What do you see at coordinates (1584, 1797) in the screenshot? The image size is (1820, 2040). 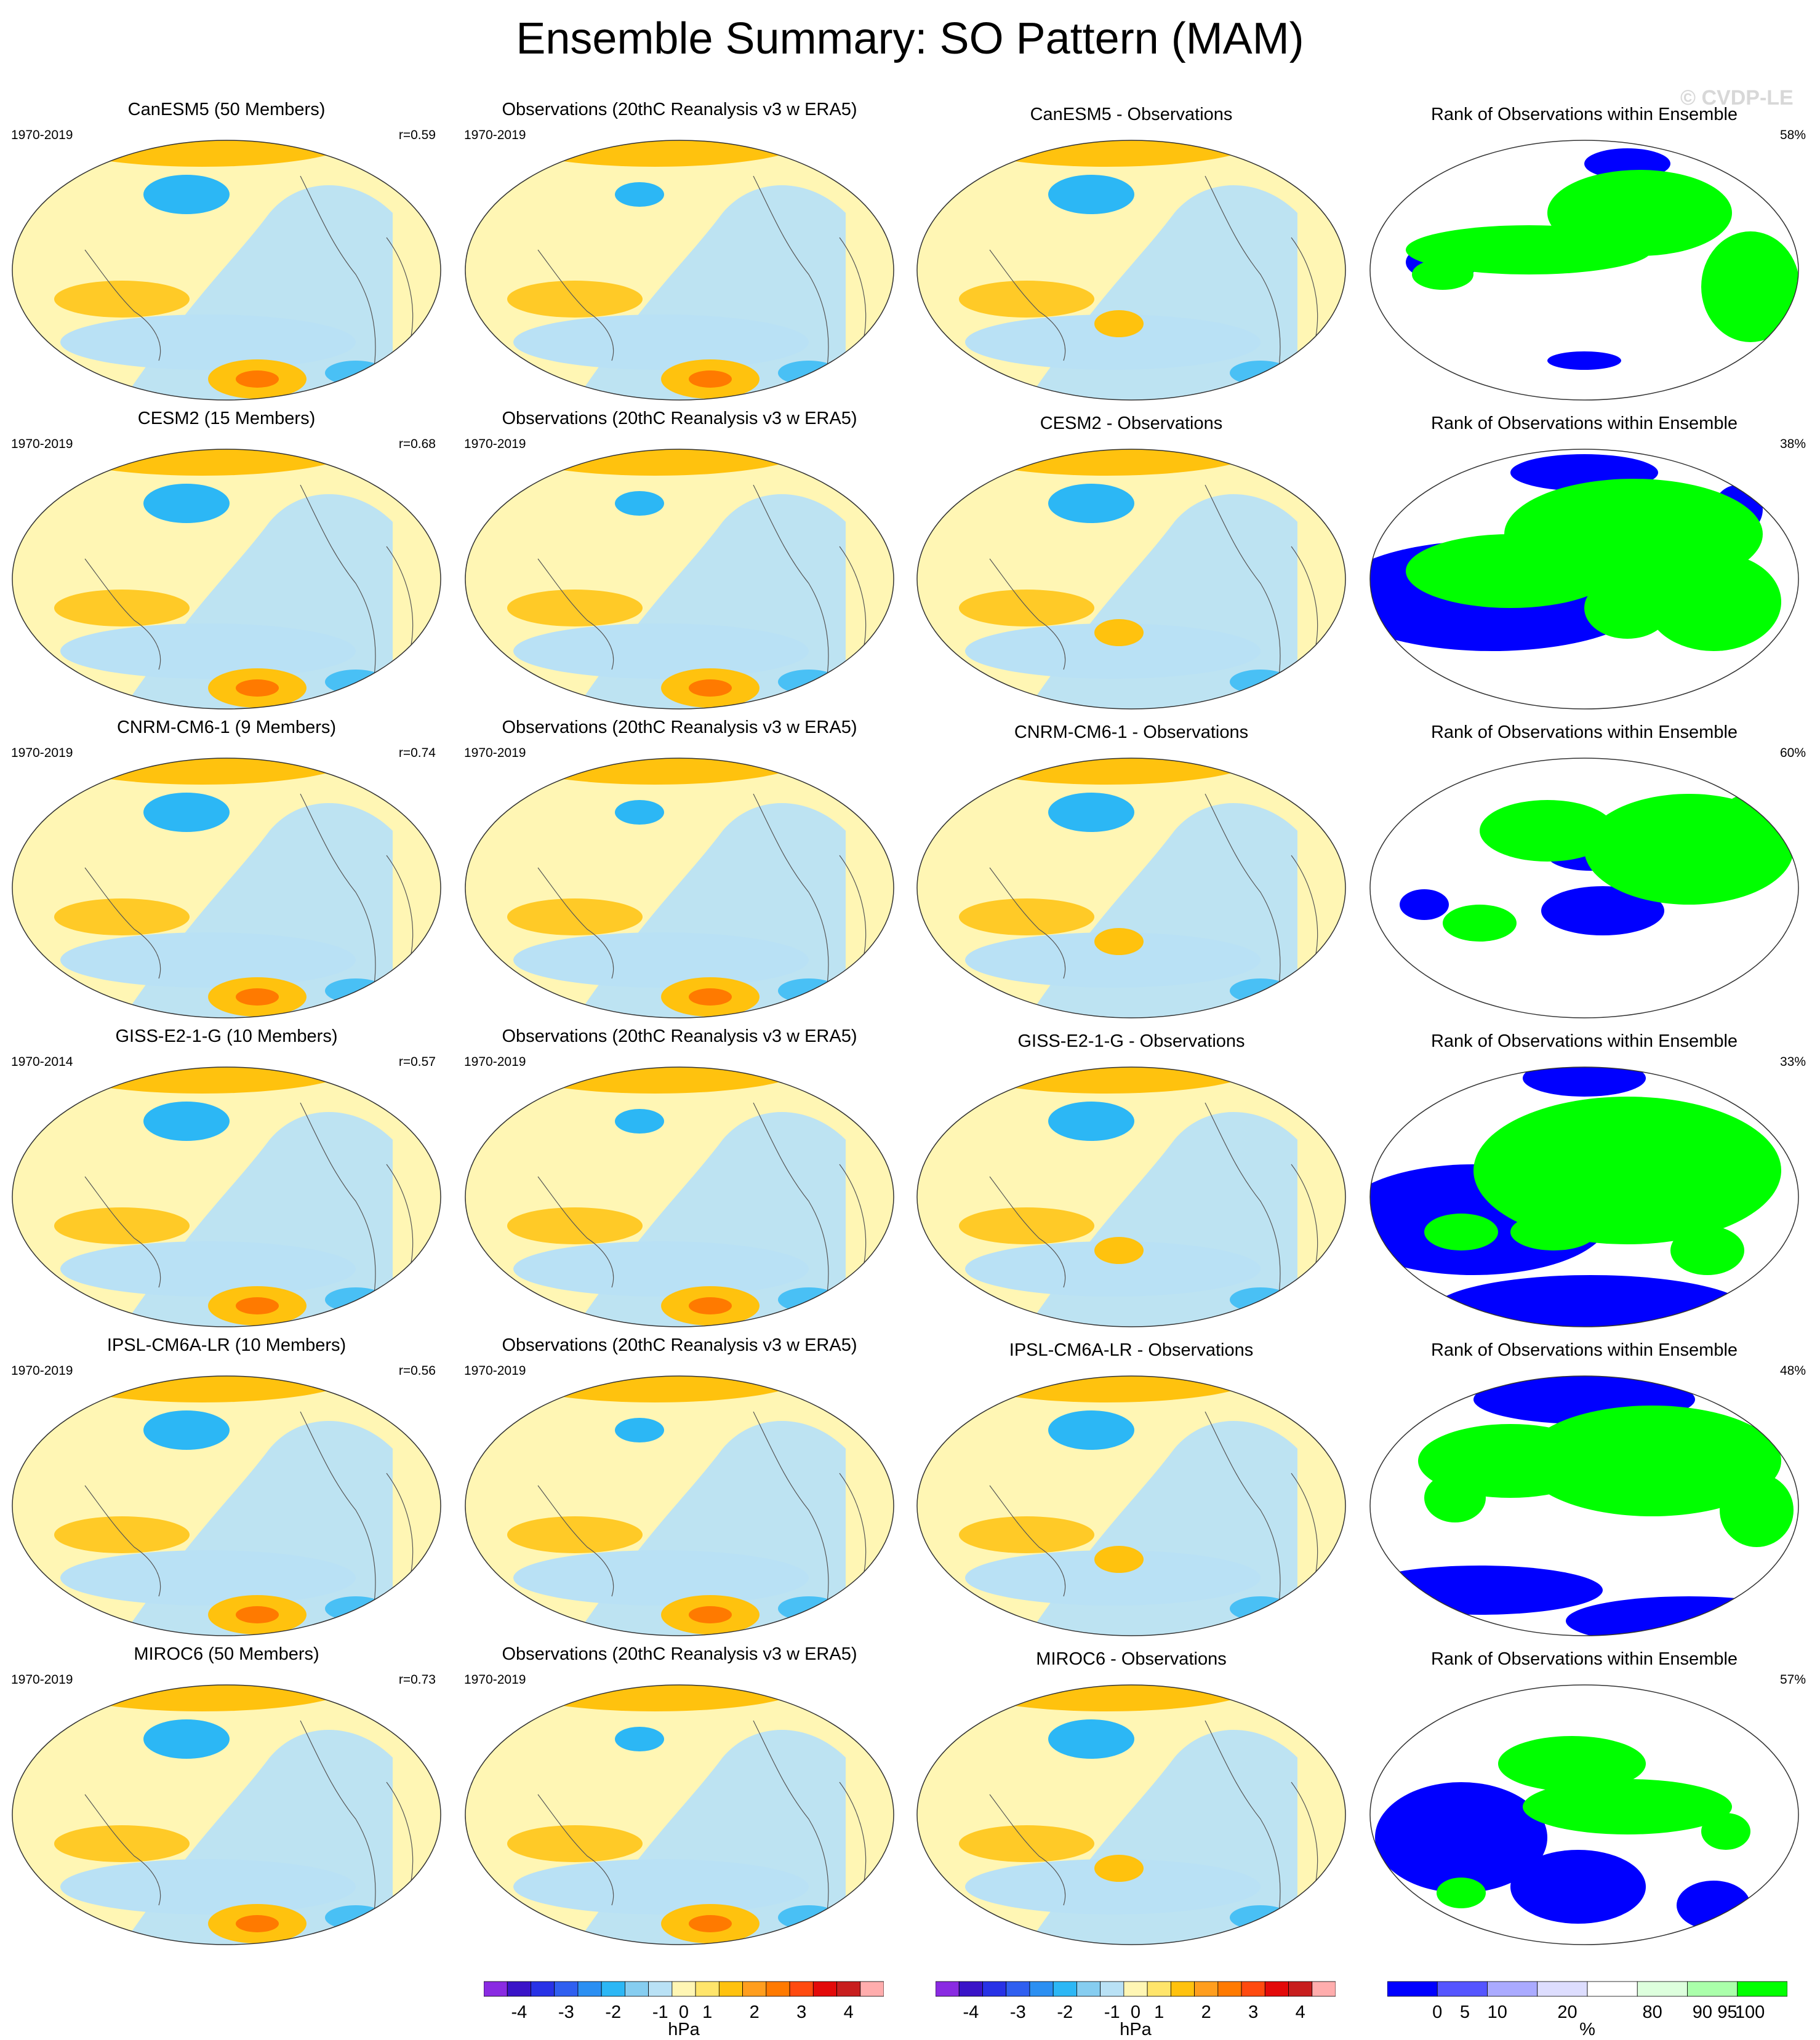 I see `rank-map-panel: Rank of Observations within Ensemble 57%` at bounding box center [1584, 1797].